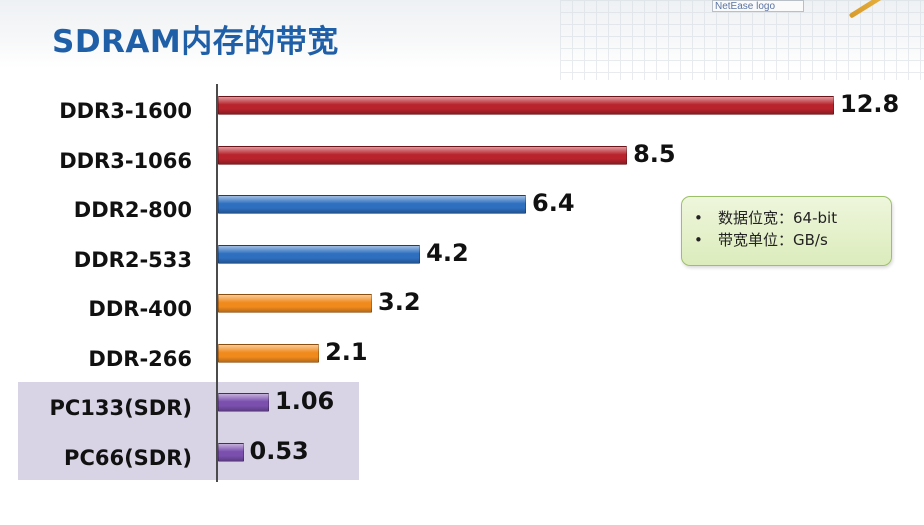 This screenshot has height=525, width=924. I want to click on sdr-highlight-box, so click(188, 431).